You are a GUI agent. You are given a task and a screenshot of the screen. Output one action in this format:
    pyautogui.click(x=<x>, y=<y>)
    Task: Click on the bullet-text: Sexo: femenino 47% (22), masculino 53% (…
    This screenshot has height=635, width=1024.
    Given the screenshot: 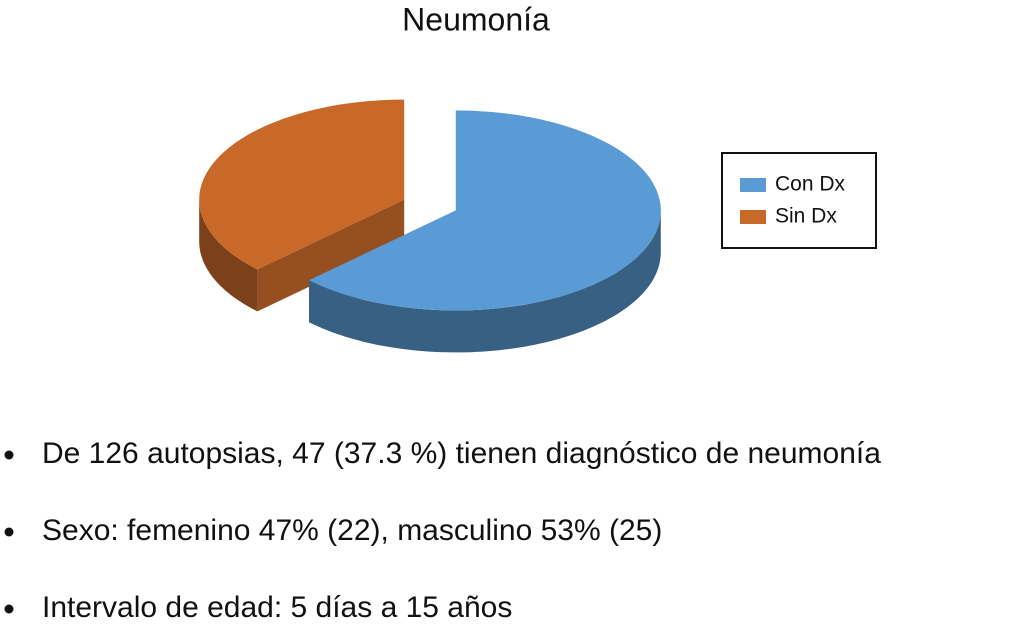 What is the action you would take?
    pyautogui.click(x=352, y=530)
    